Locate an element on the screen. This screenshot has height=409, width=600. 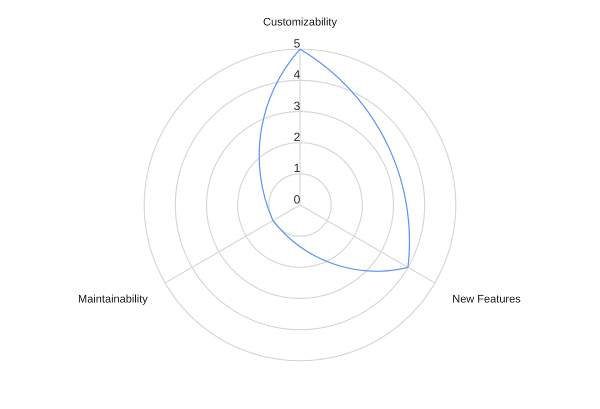
y-tick-label: 0 is located at coordinates (297, 199).